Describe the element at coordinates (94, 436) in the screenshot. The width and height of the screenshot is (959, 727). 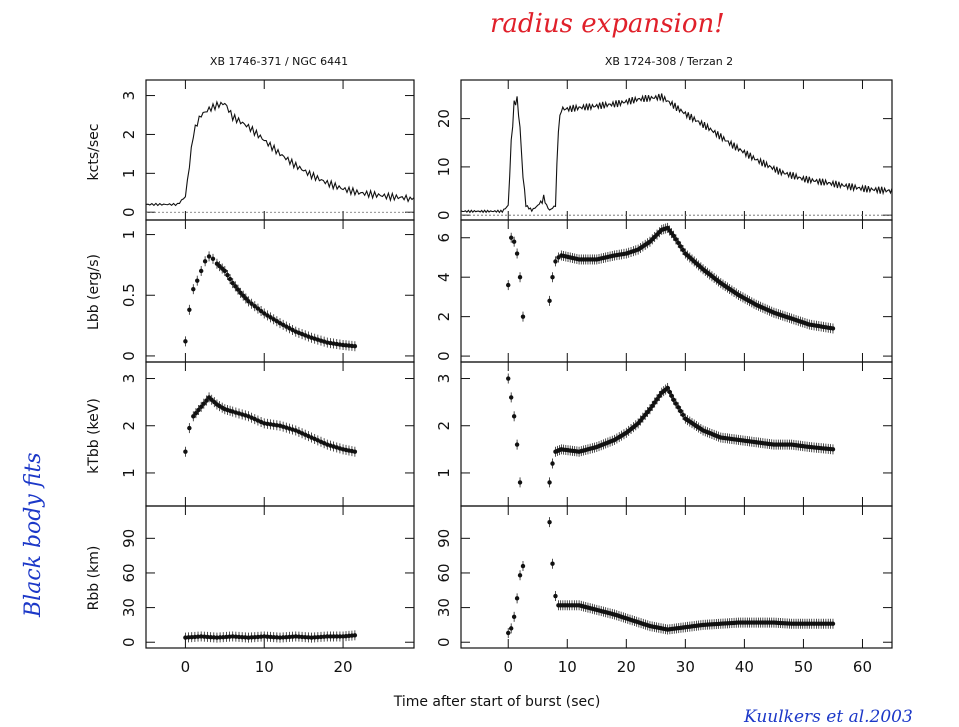
I see `ylabel-temperature: kTbb (keV)` at that location.